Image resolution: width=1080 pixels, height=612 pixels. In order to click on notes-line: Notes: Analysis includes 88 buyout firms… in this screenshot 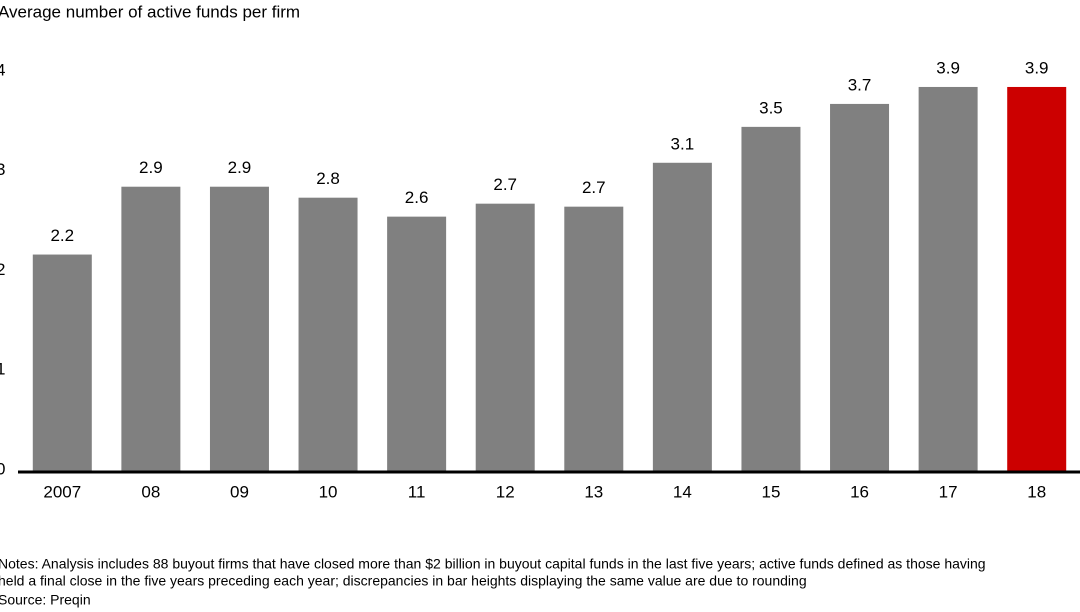, I will do `click(493, 564)`.